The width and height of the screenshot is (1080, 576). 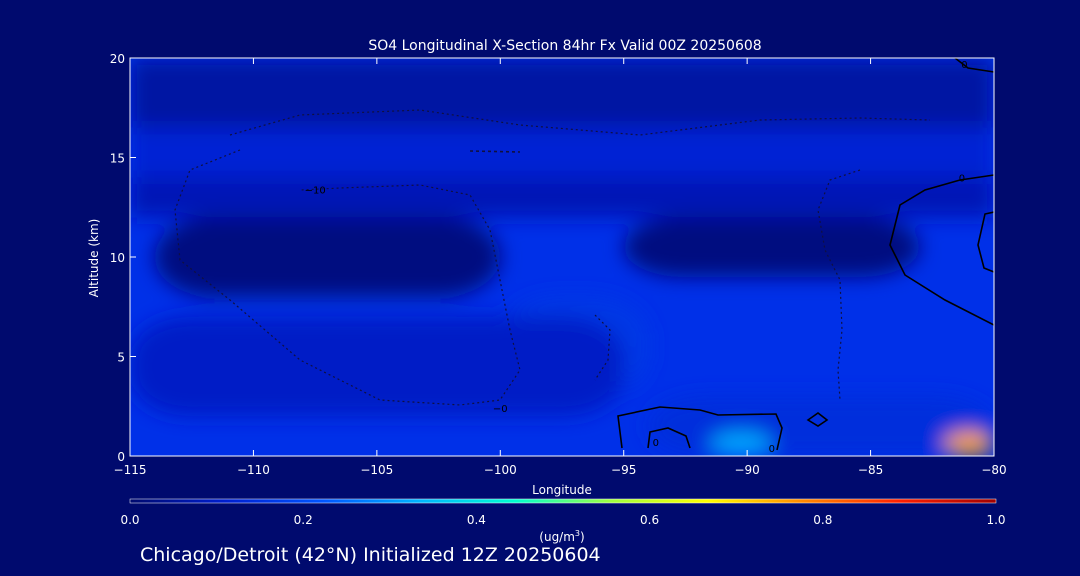 I want to click on contour-dotted-plume, so click(x=602, y=347).